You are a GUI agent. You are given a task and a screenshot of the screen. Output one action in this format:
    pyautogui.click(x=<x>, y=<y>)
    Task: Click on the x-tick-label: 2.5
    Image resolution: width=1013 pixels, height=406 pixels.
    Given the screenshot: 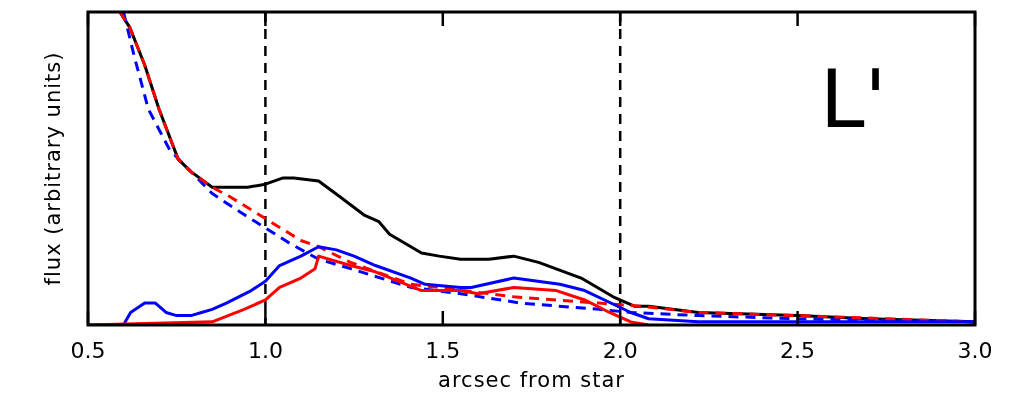 What is the action you would take?
    pyautogui.click(x=798, y=350)
    